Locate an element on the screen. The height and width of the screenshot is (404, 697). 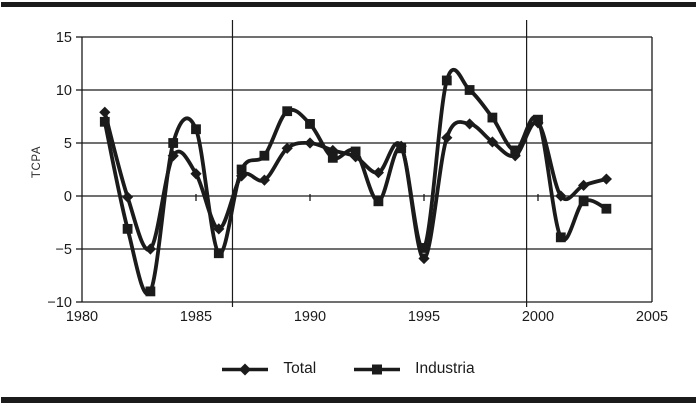
data-point-industria-2000 is located at coordinates (538, 119).